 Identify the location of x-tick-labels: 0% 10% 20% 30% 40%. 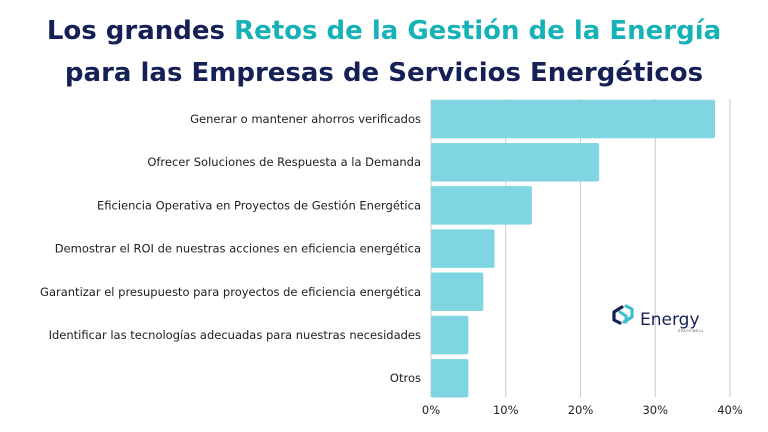
(582, 410).